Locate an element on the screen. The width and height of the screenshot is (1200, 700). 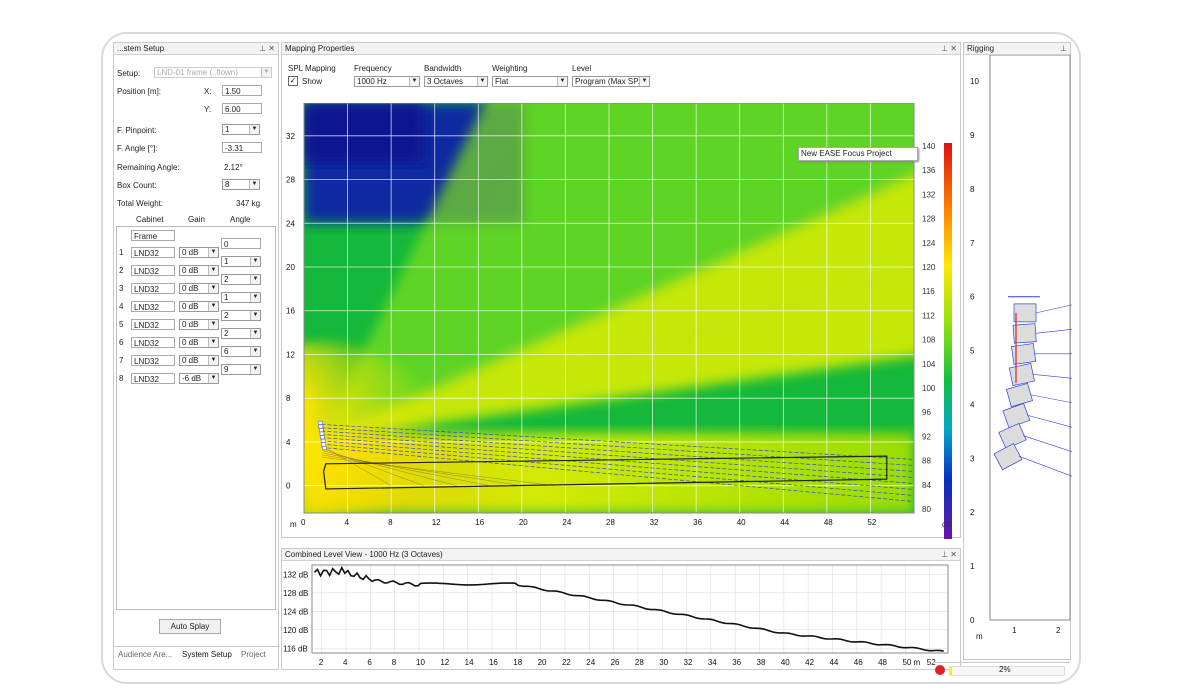
colorbar-tick: 88 is located at coordinates (926, 461).